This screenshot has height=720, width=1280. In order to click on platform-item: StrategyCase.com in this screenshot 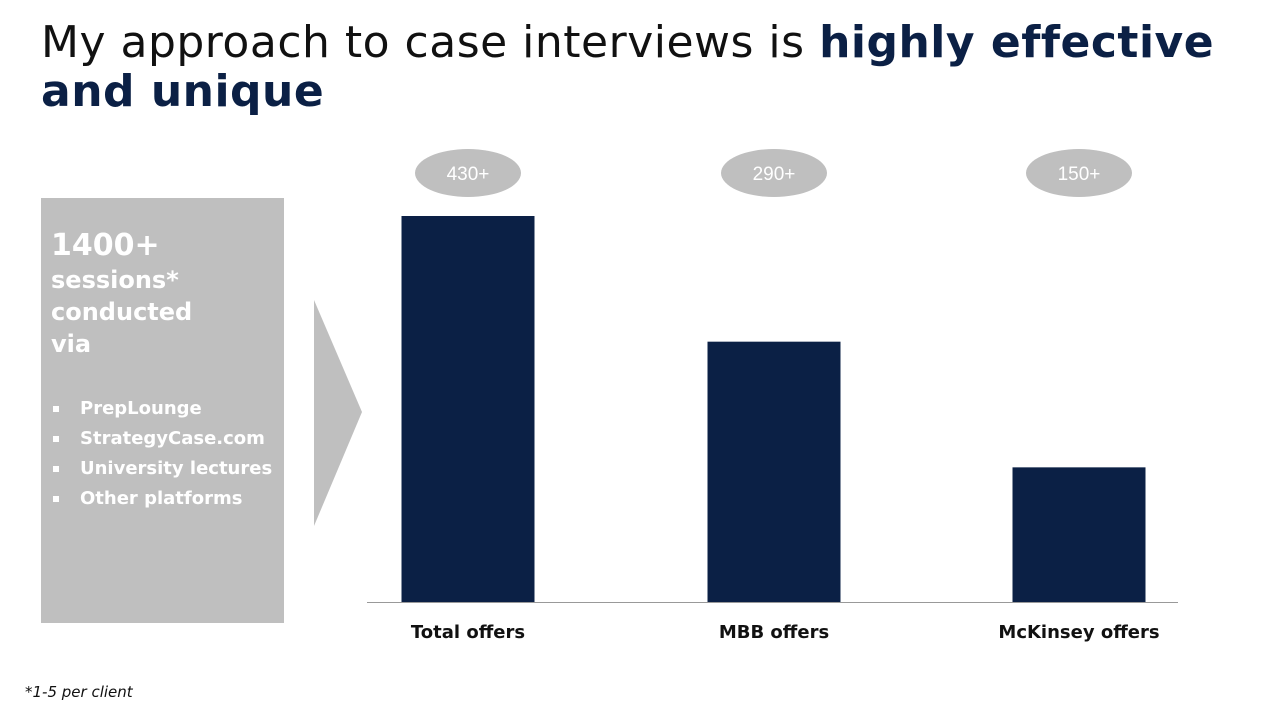, I will do `click(168, 439)`.